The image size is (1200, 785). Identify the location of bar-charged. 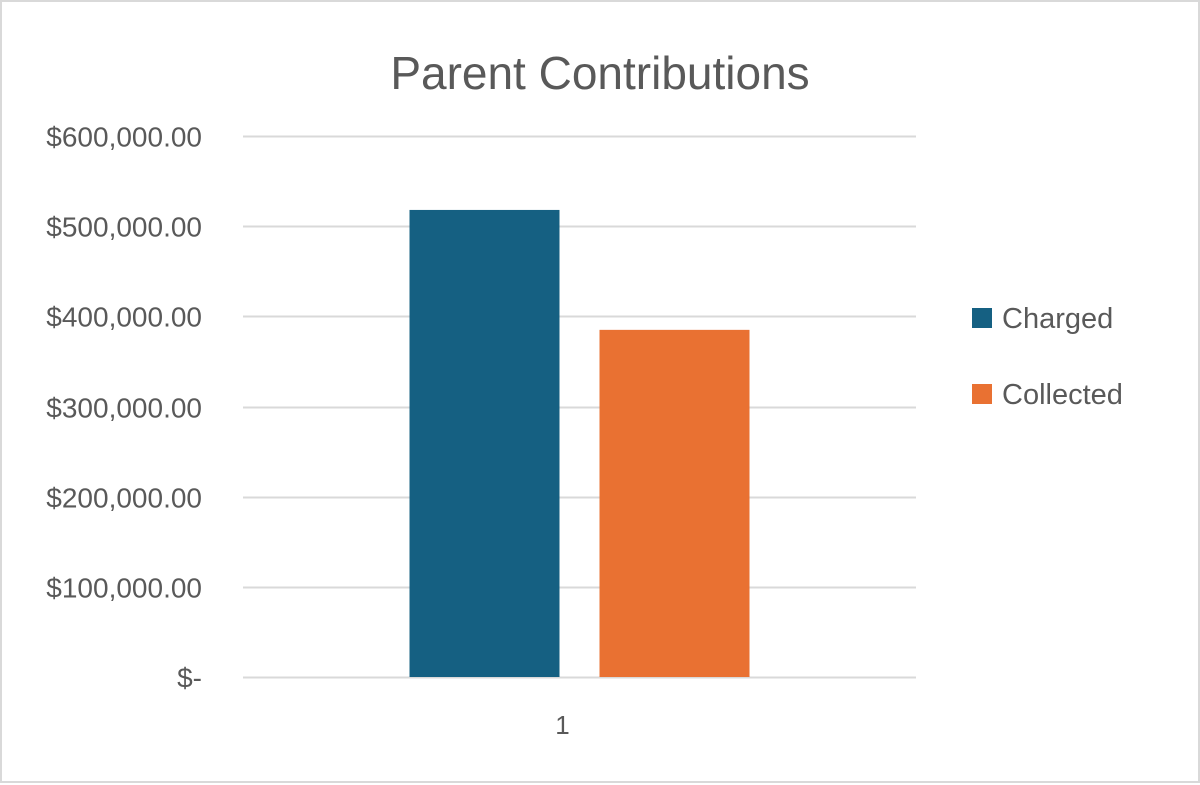
(484, 443).